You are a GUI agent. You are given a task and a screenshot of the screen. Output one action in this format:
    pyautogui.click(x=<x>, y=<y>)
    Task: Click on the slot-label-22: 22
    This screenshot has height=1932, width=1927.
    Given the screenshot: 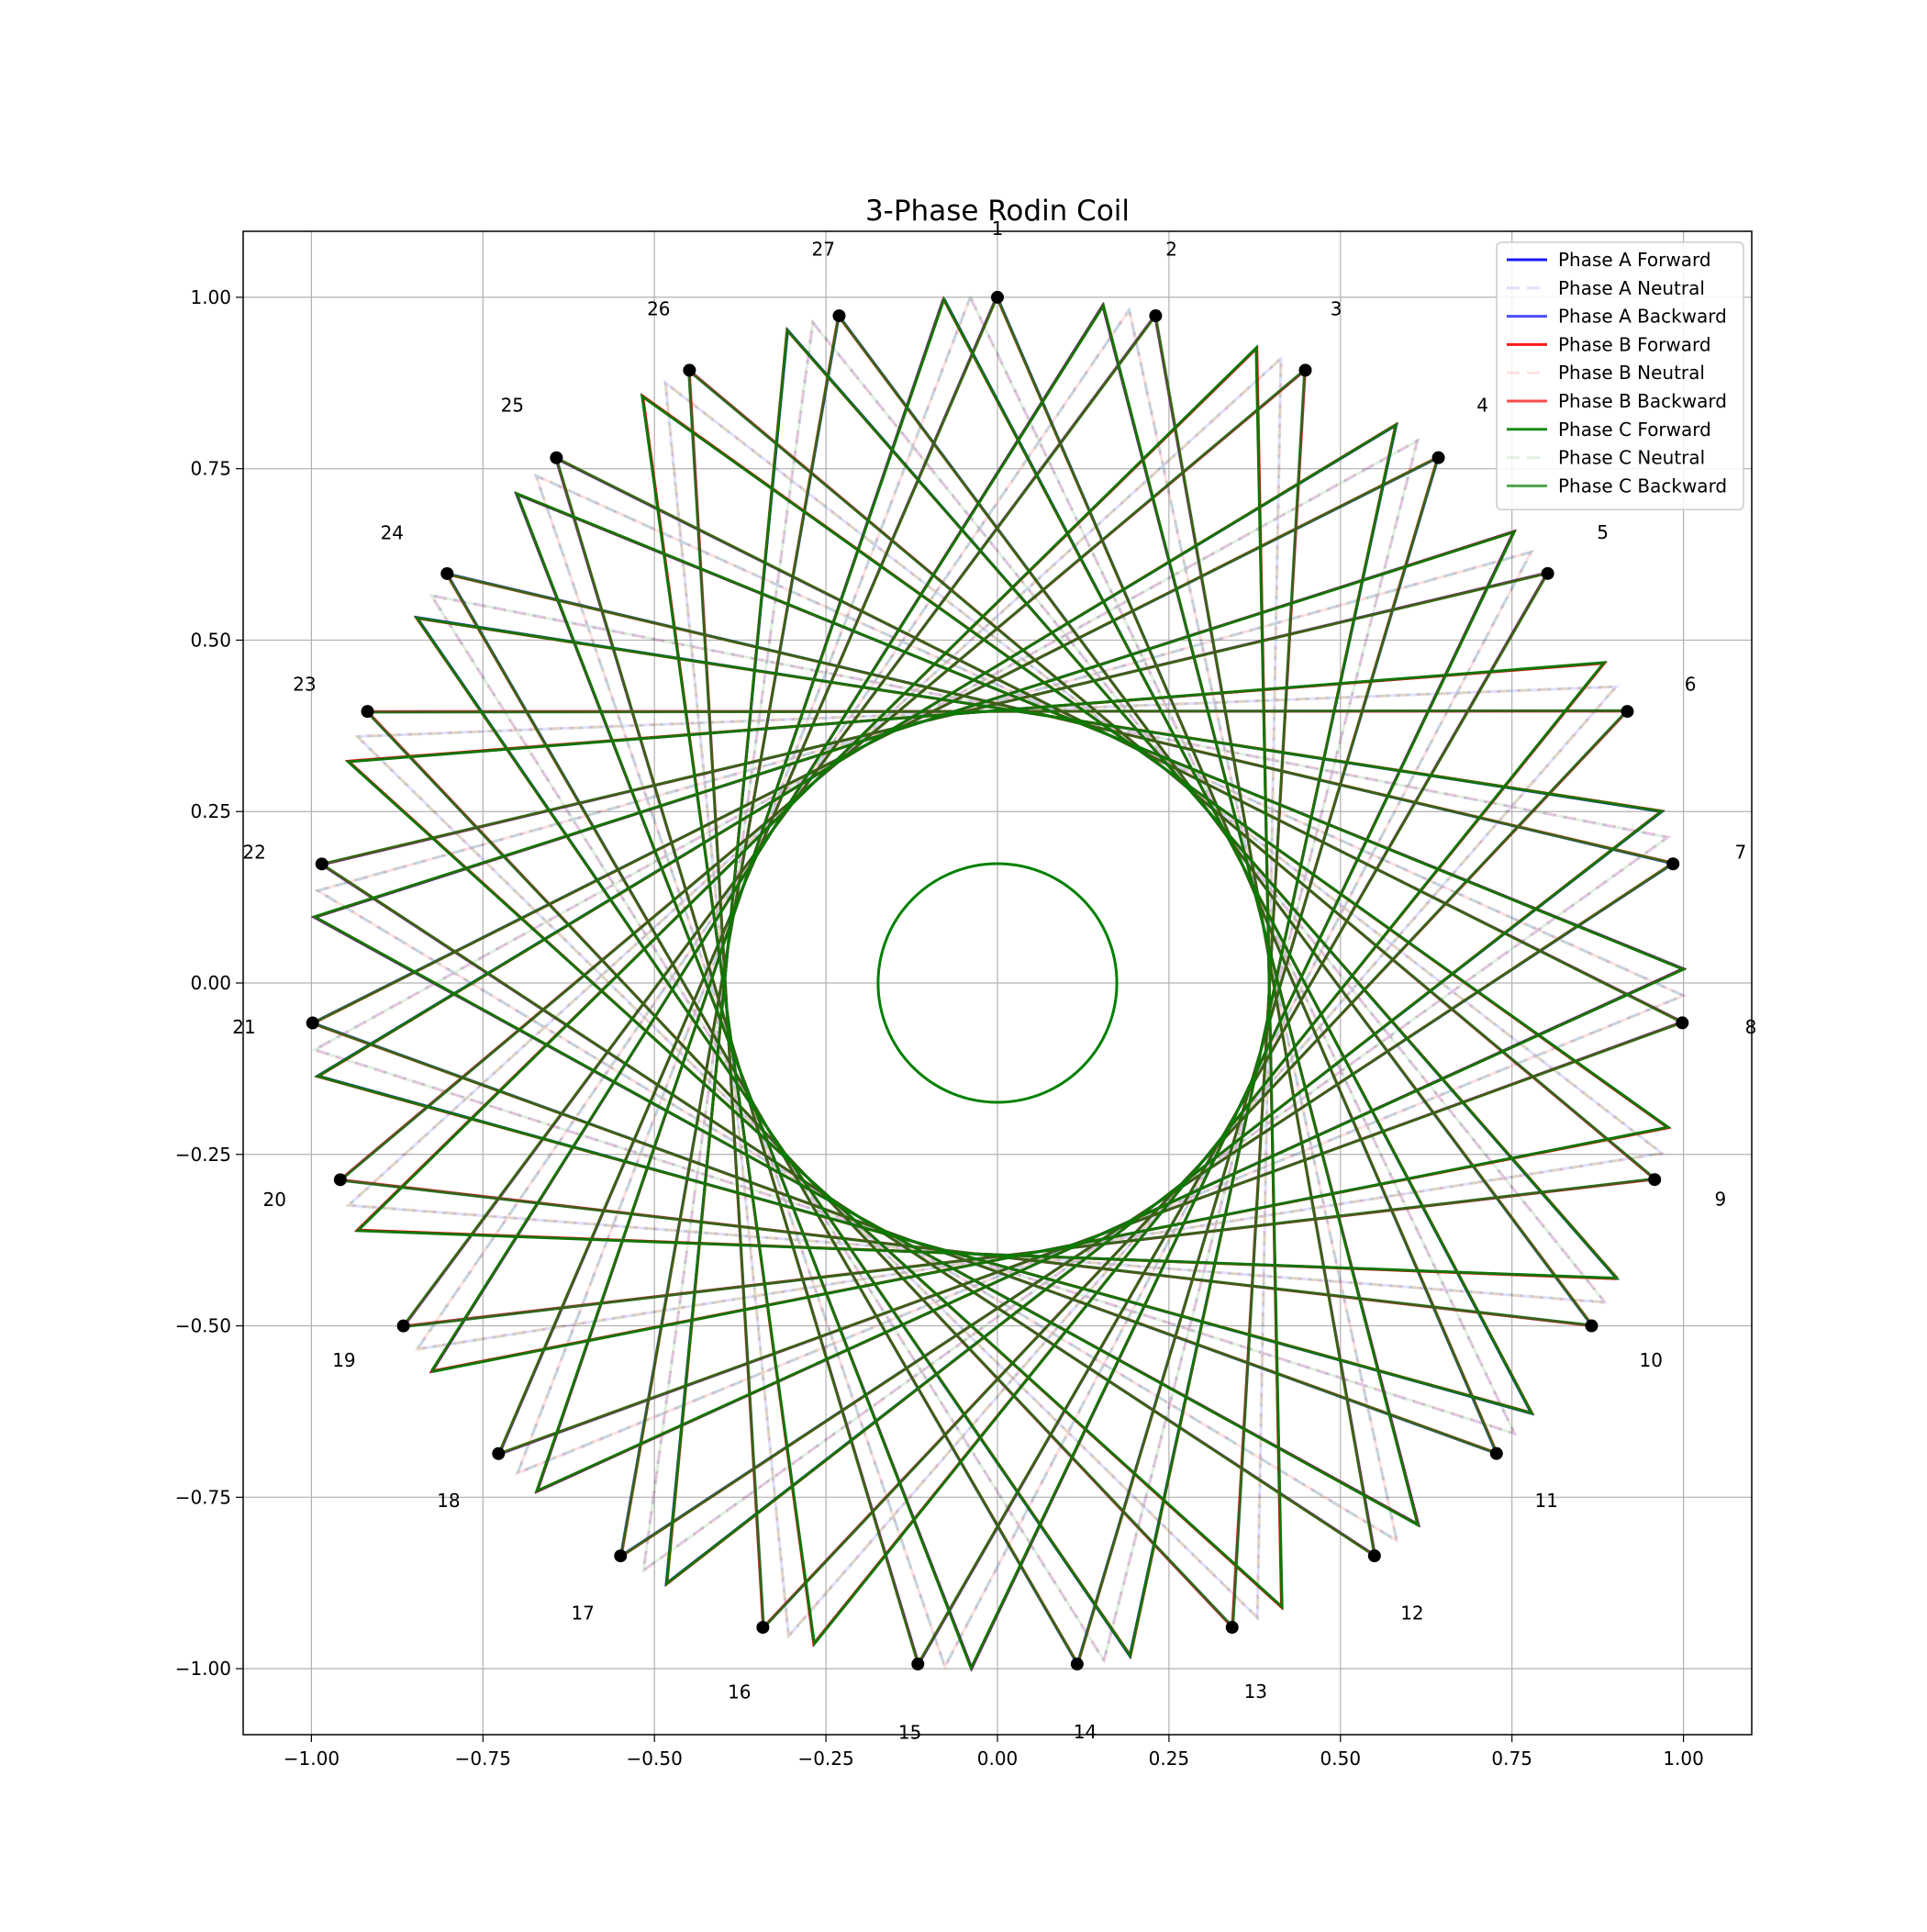 What is the action you would take?
    pyautogui.click(x=253, y=852)
    